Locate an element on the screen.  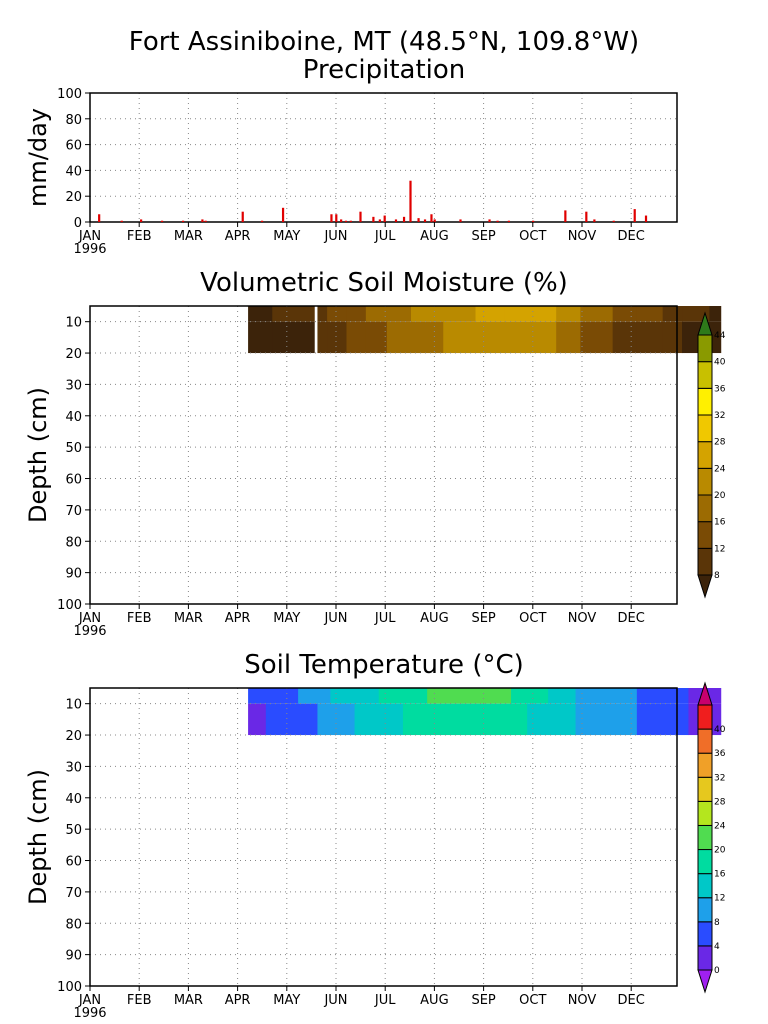
colorbar-label: 4 is located at coordinates (717, 947).